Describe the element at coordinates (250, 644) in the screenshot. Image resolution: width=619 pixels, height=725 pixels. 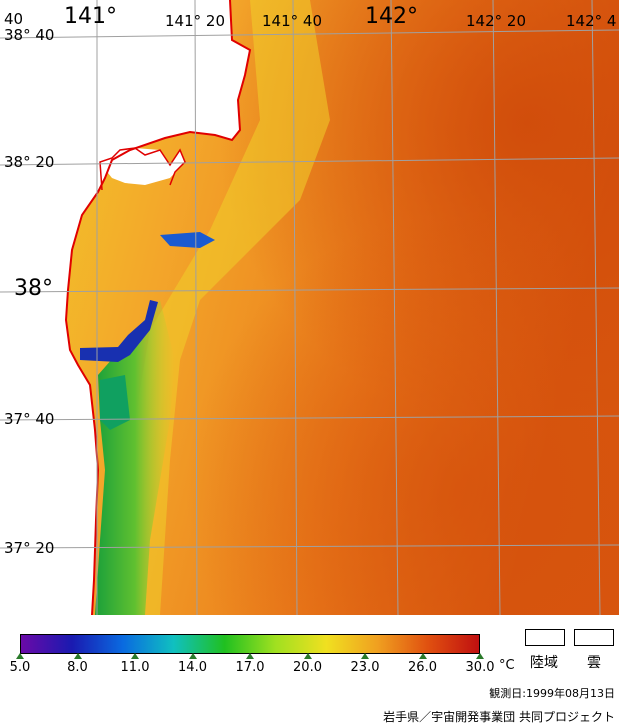
I see `temperature-colorbar` at that location.